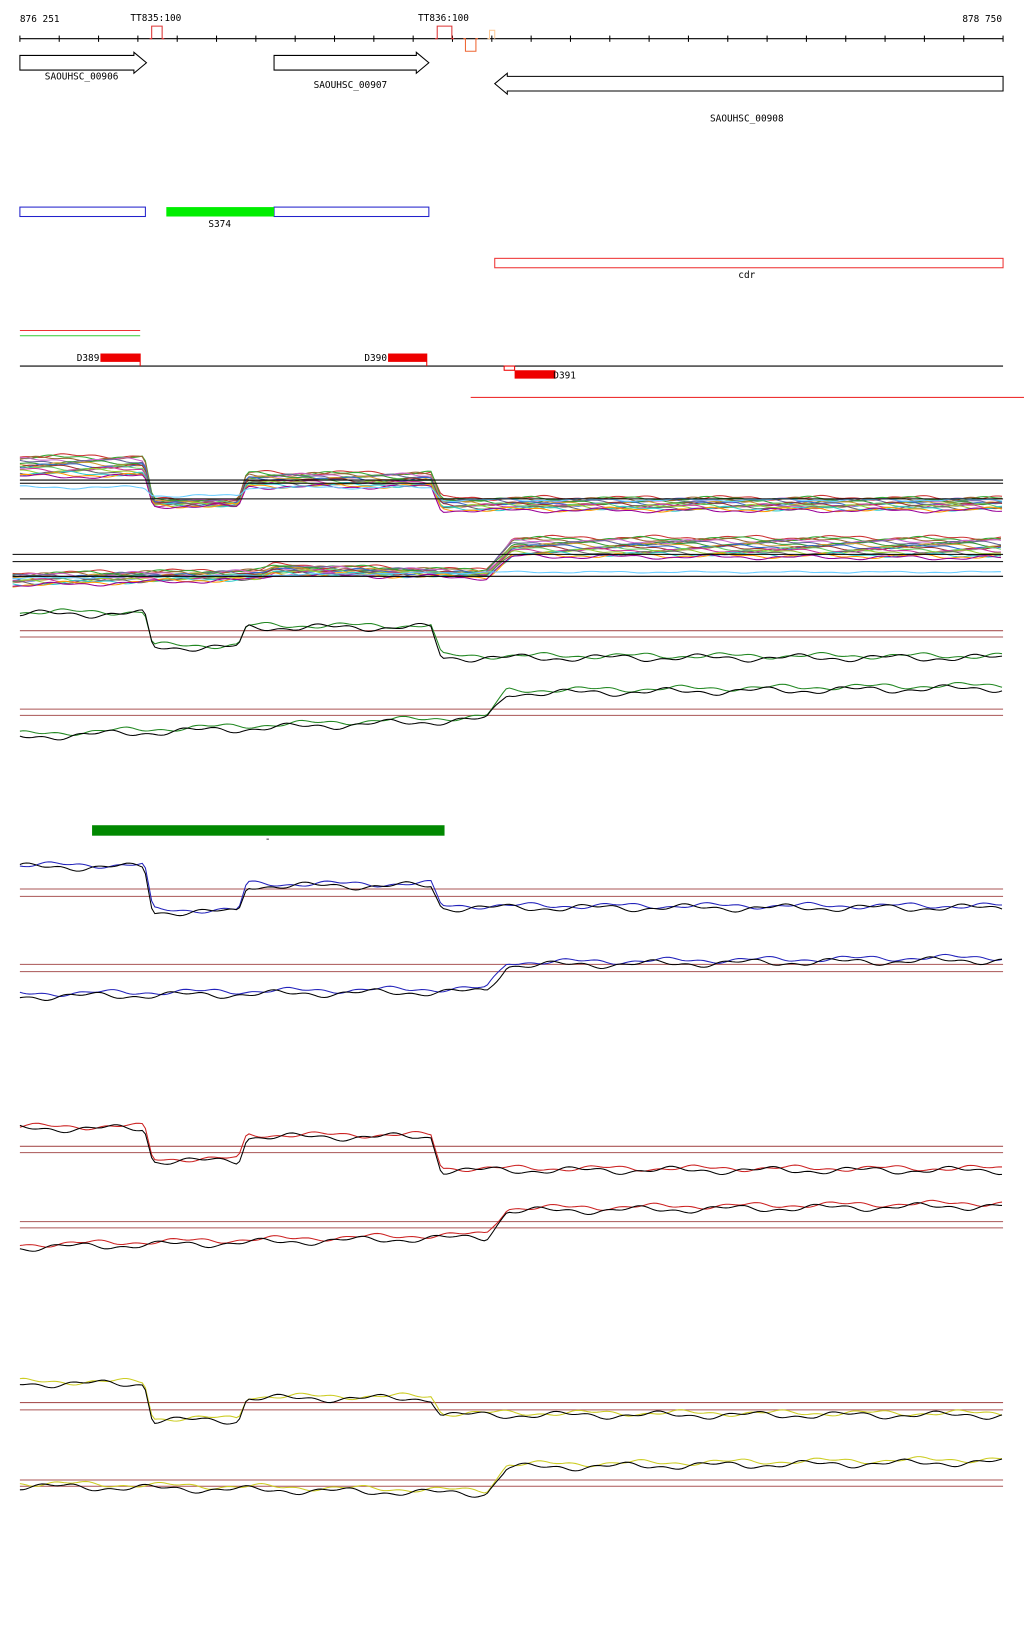 This screenshot has height=1640, width=1024. I want to click on feature-label: cdr, so click(746, 275).